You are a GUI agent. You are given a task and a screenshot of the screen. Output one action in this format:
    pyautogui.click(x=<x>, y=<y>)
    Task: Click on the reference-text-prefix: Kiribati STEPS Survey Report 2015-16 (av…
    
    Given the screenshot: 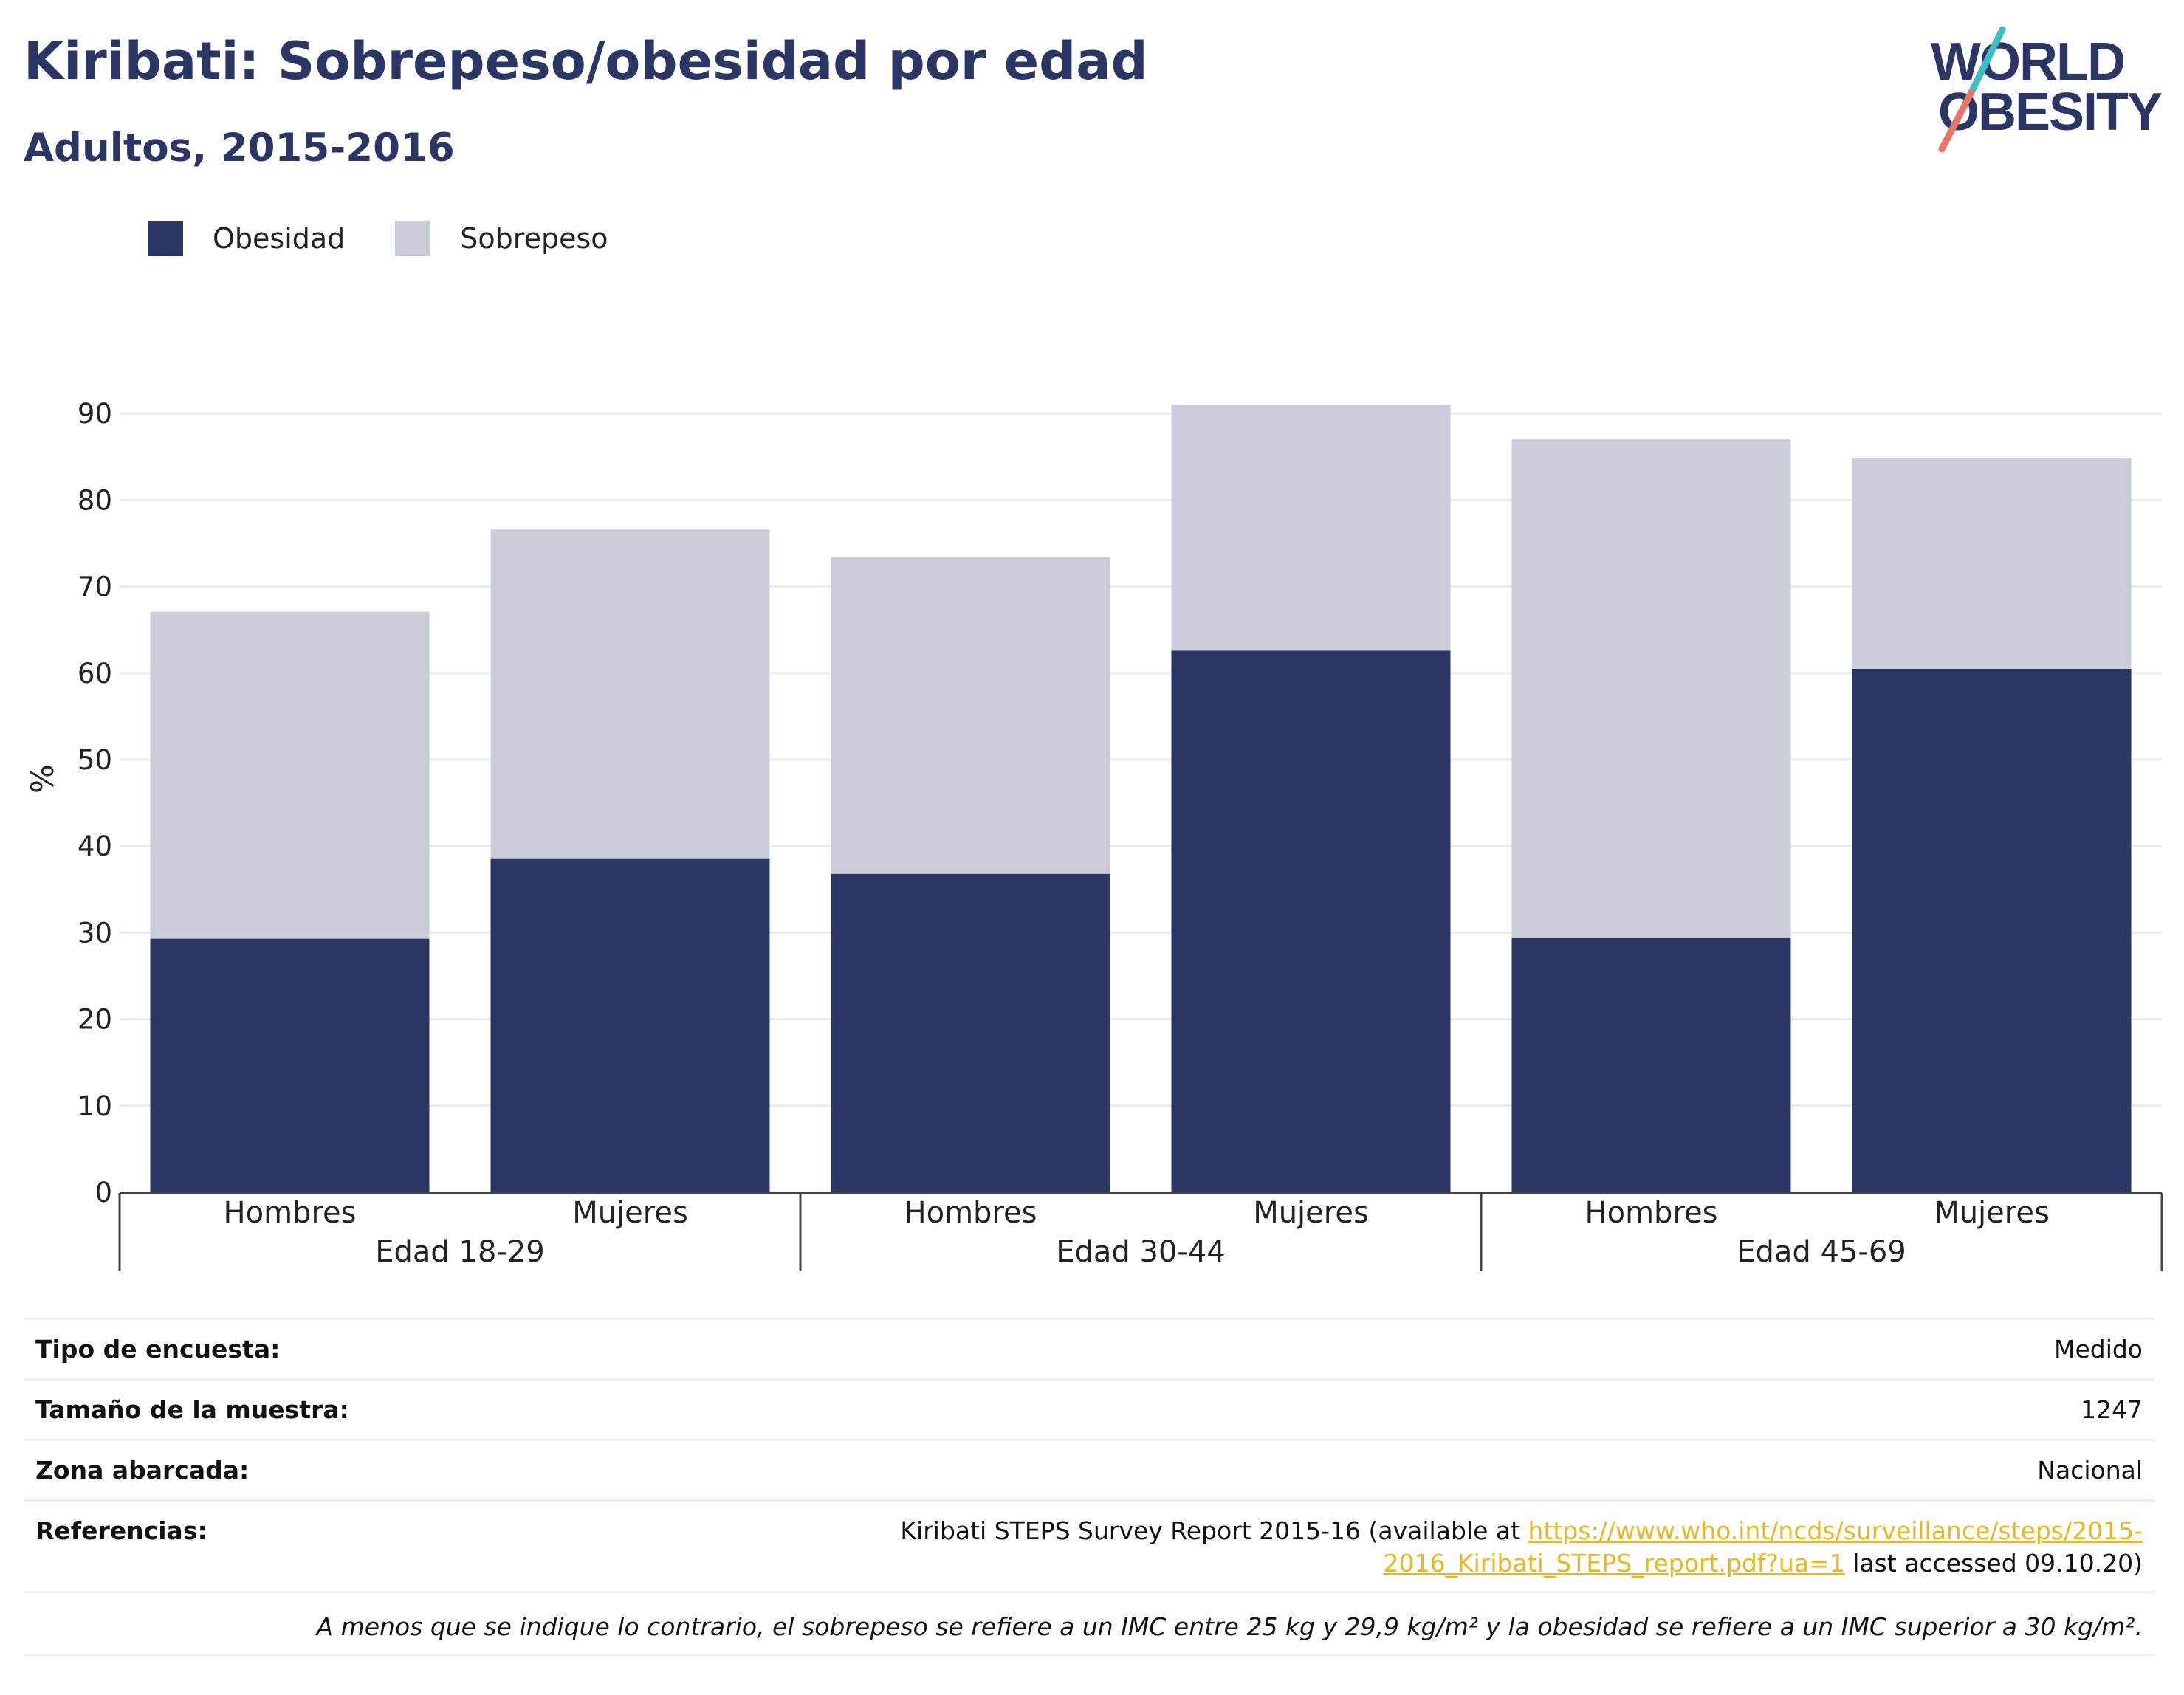 What is the action you would take?
    pyautogui.click(x=1214, y=1530)
    